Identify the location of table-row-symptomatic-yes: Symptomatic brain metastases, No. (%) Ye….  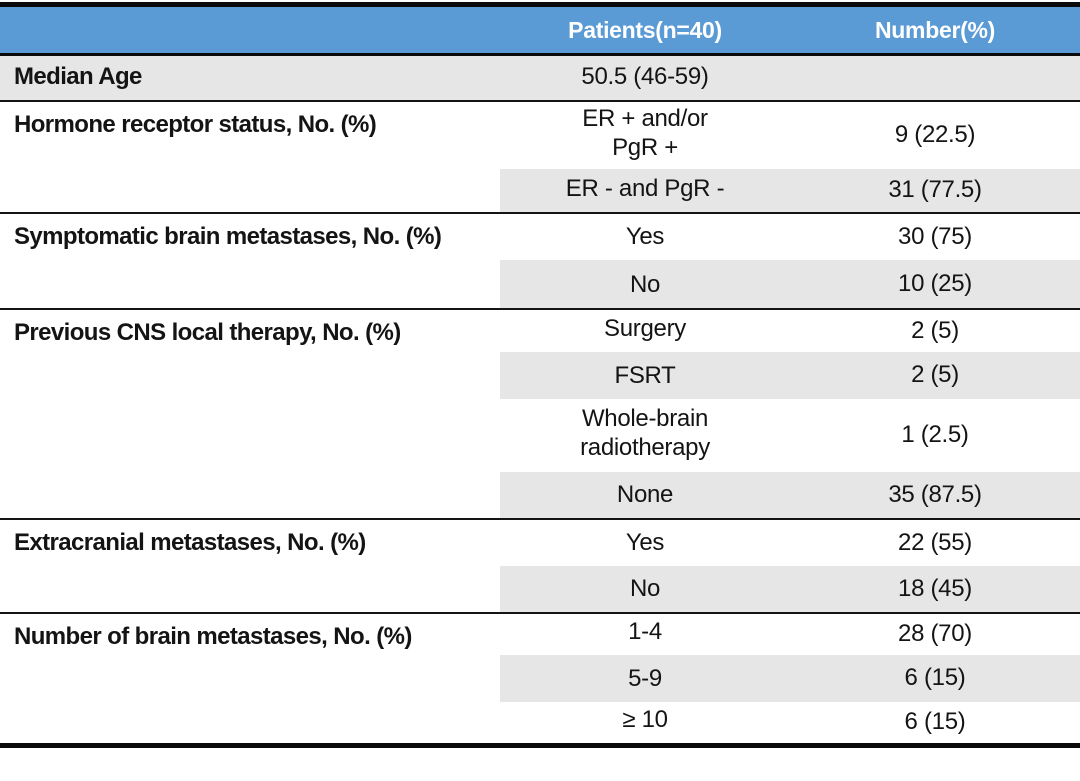
(540, 260).